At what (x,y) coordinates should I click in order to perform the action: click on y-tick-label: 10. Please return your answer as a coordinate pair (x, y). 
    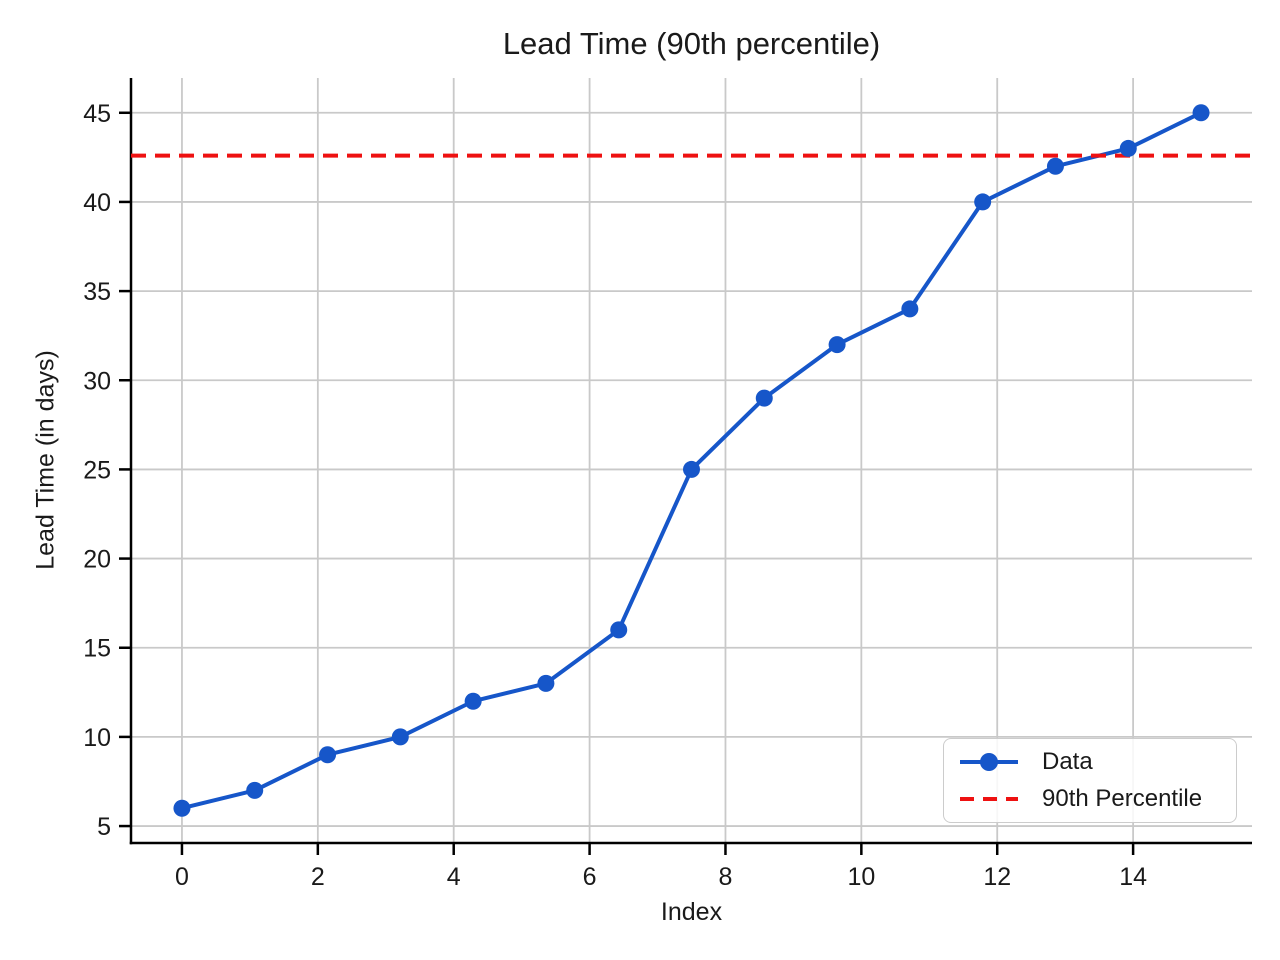
    Looking at the image, I should click on (97, 738).